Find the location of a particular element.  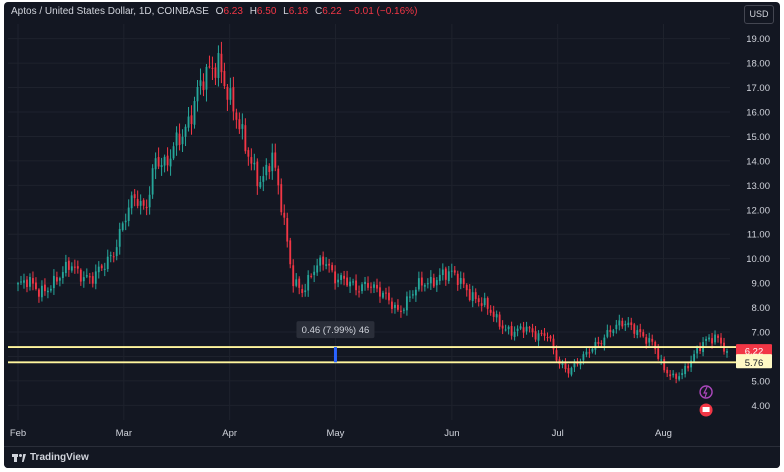

high-key: H is located at coordinates (253, 11).